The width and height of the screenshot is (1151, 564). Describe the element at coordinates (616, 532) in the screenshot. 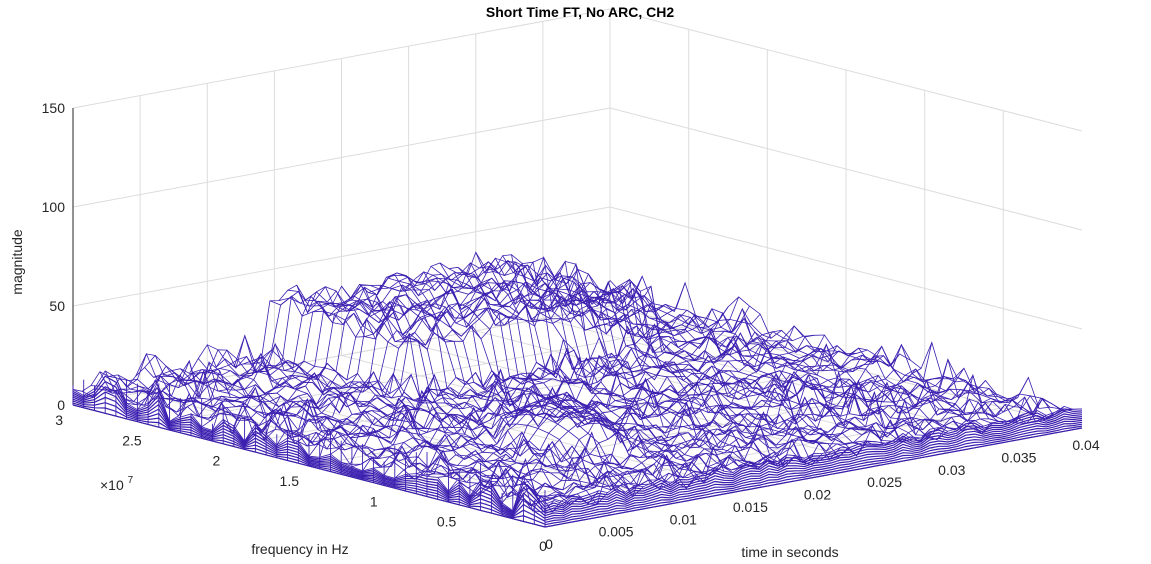

I see `x-tick-label: 0.005` at that location.